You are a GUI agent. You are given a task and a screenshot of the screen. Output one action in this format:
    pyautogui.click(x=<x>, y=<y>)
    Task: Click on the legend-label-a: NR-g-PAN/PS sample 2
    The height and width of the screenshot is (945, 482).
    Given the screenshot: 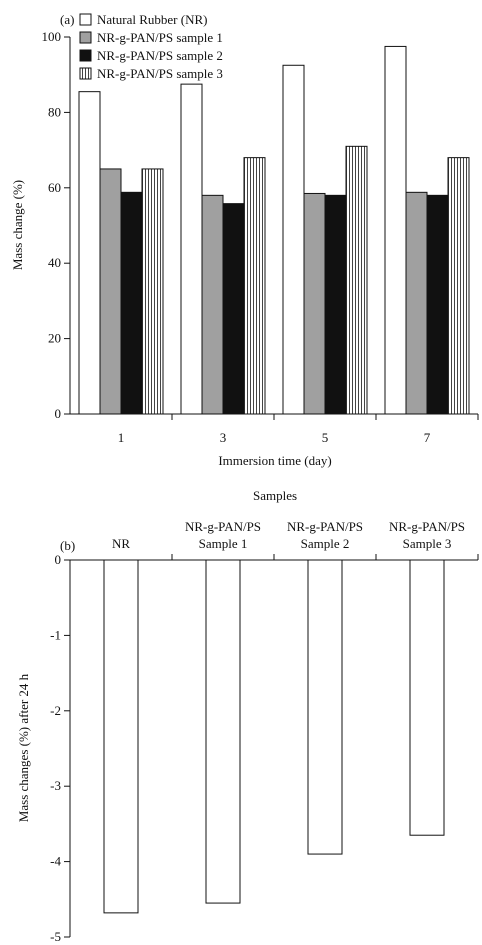 What is the action you would take?
    pyautogui.click(x=160, y=55)
    